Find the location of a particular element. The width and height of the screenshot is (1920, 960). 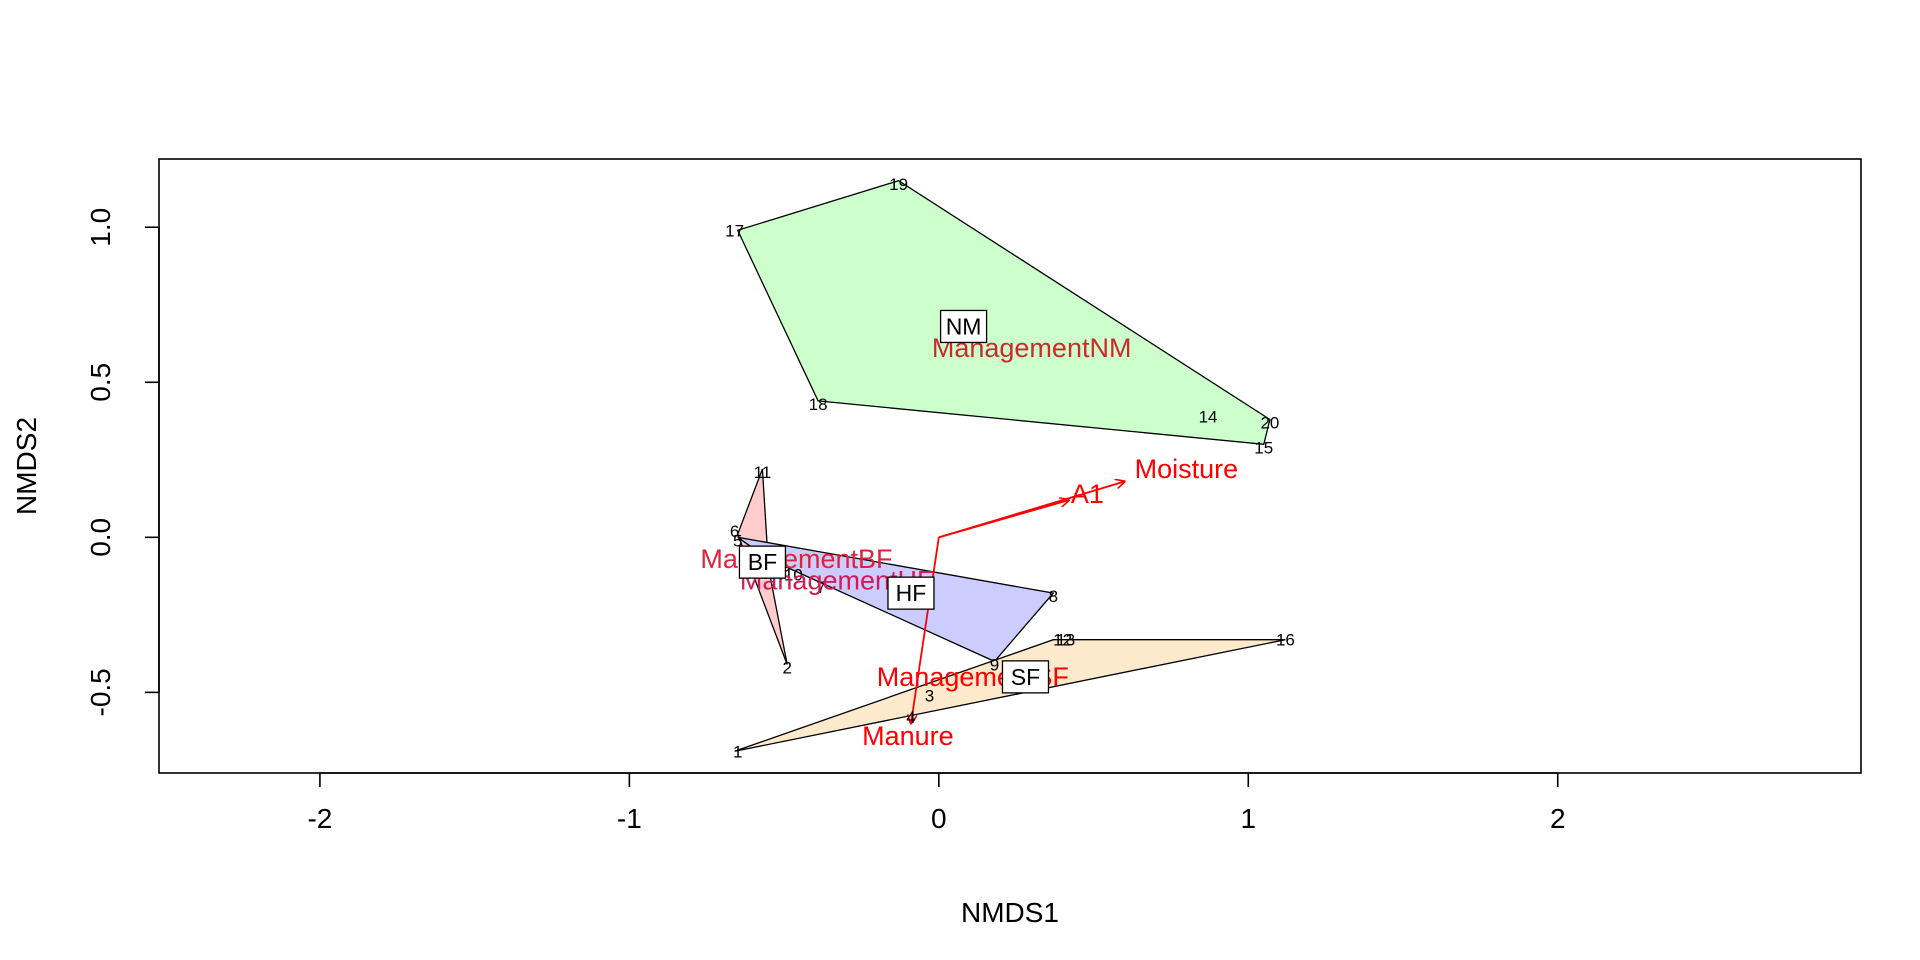

x-tick-label: 0 is located at coordinates (939, 818).